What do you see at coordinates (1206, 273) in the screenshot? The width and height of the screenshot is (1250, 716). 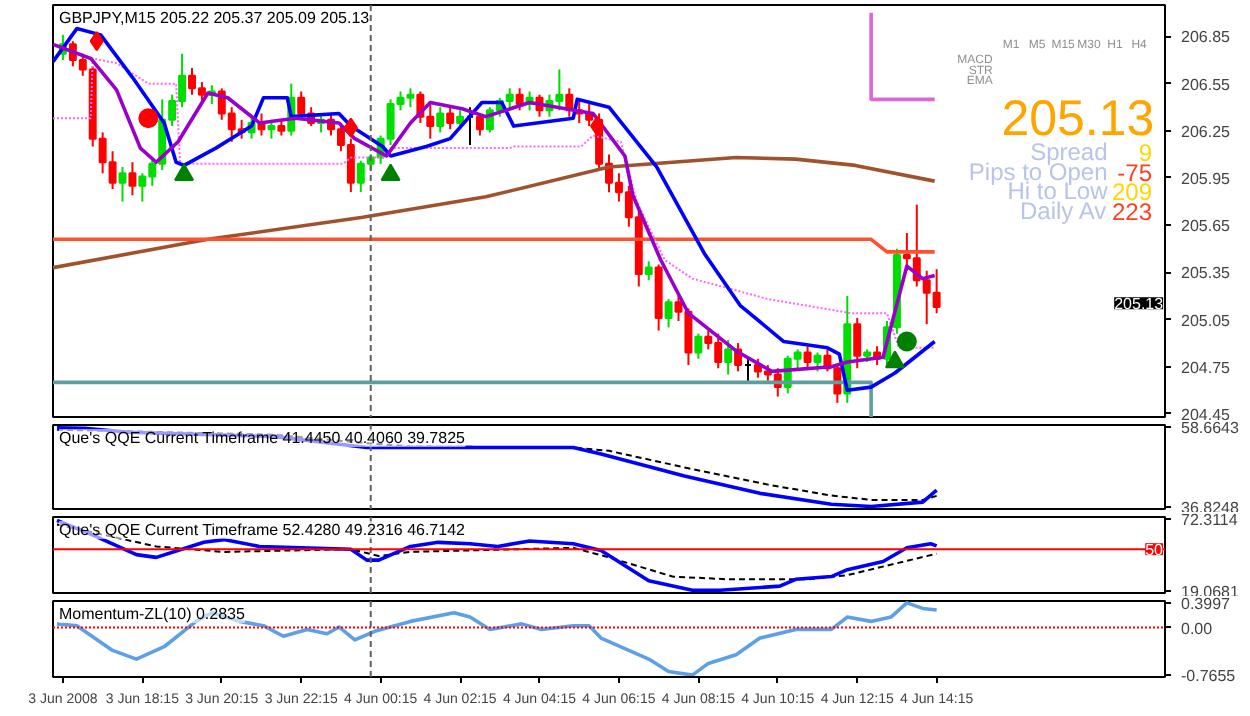 I see `y-tick-label: 205.35` at bounding box center [1206, 273].